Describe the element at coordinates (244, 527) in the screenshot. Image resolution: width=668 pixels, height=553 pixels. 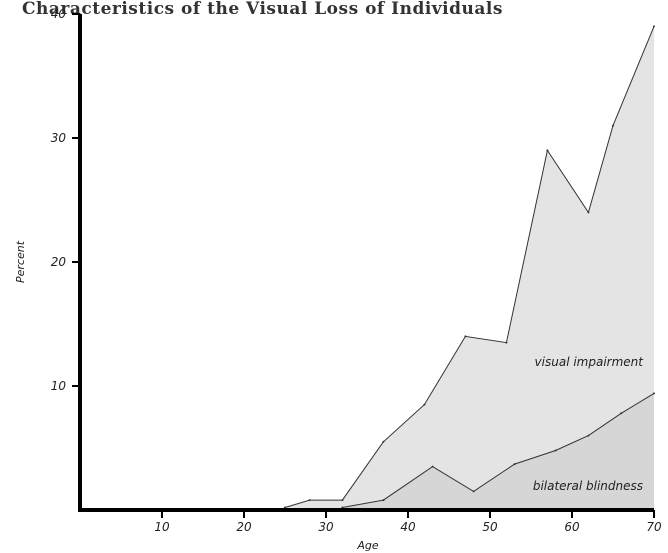
I see `x-tick-label-20: 20` at that location.